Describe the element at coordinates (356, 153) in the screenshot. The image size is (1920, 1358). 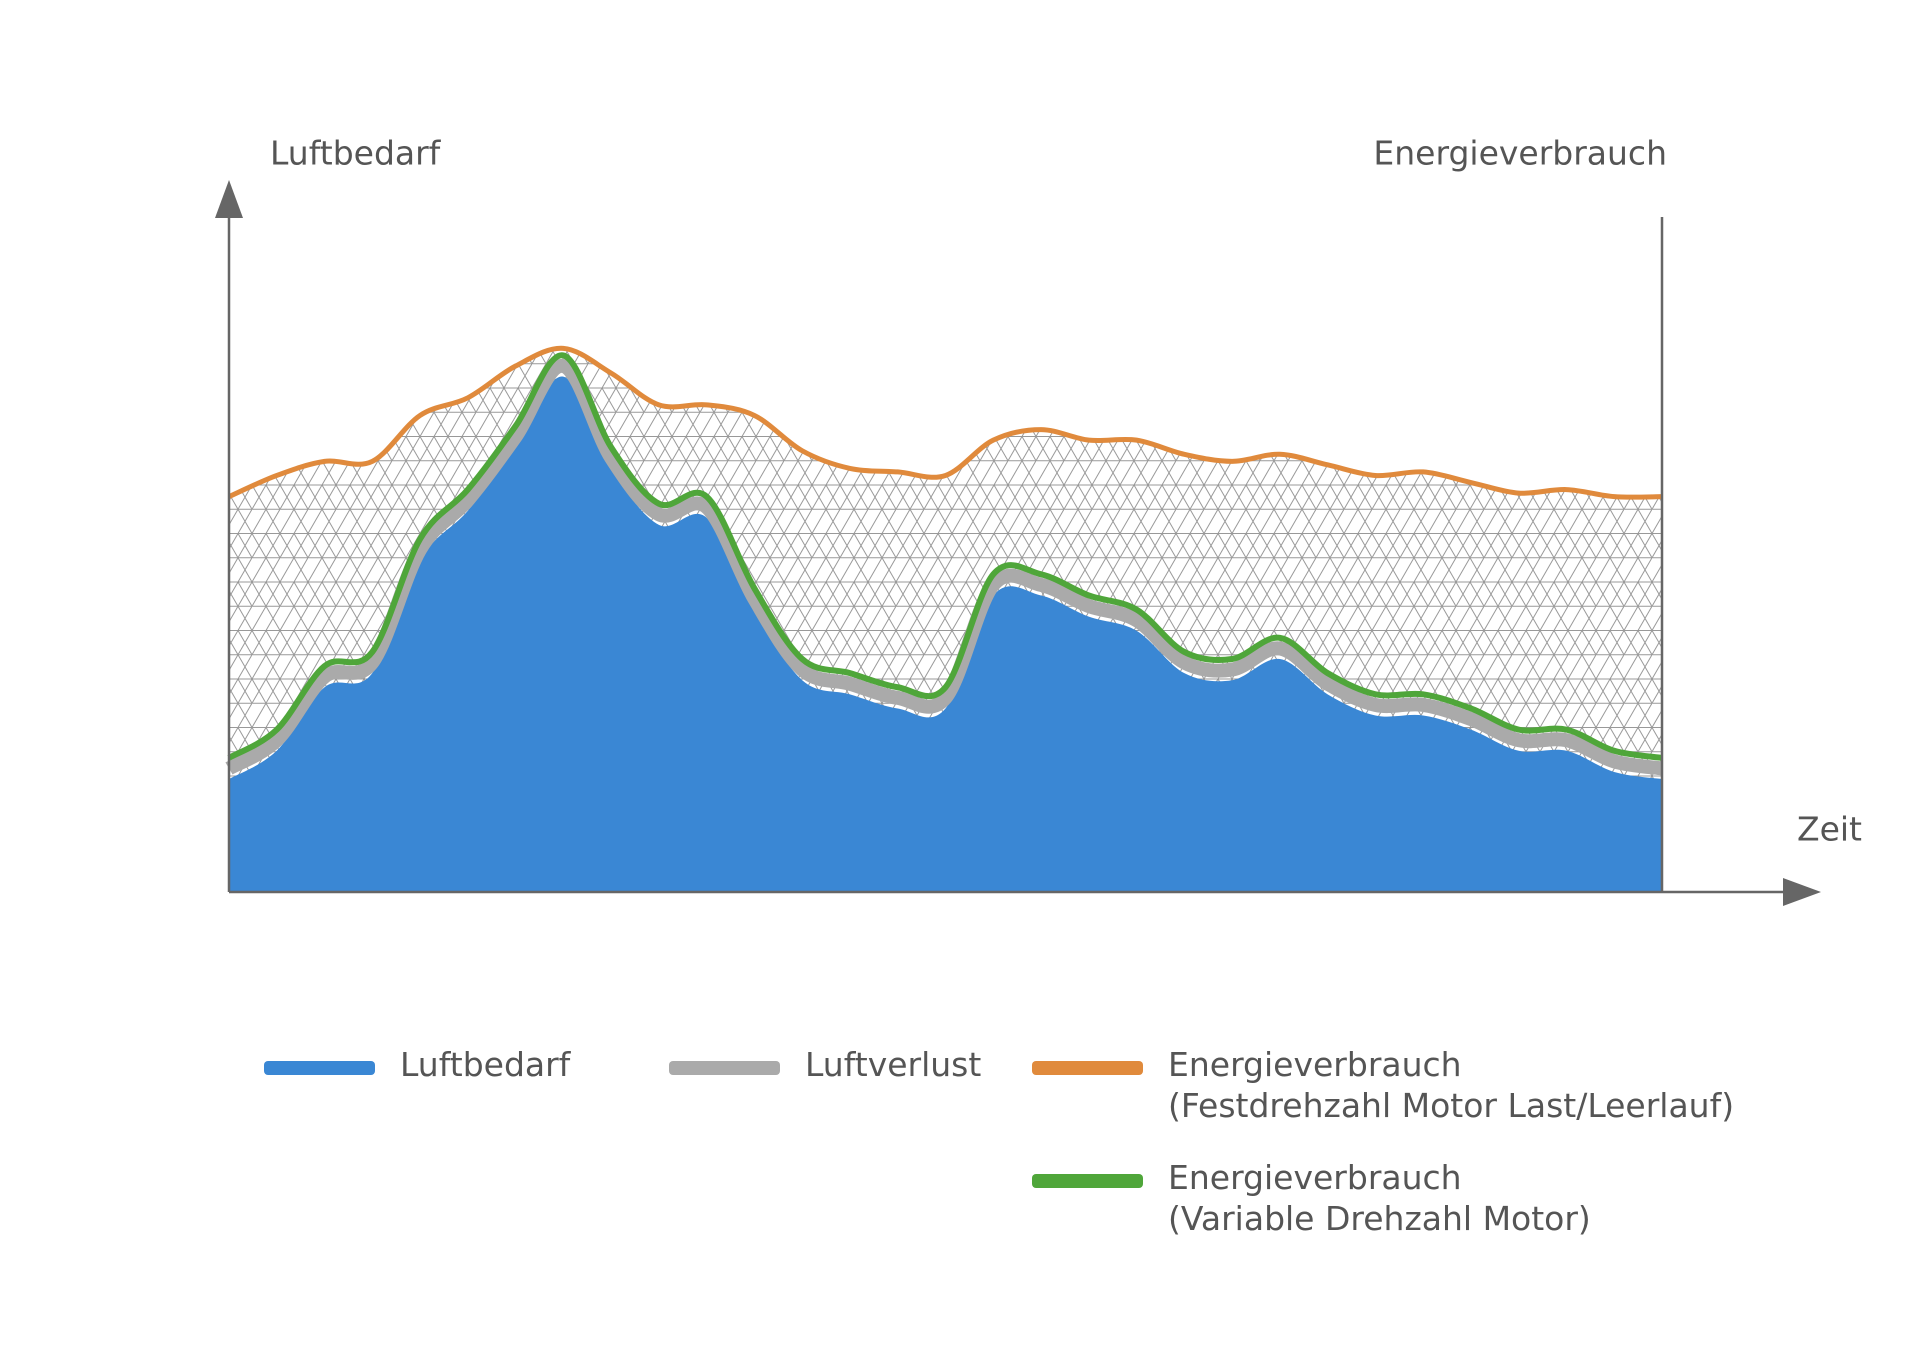
I see `y-axis-label: Luftbedarf` at that location.